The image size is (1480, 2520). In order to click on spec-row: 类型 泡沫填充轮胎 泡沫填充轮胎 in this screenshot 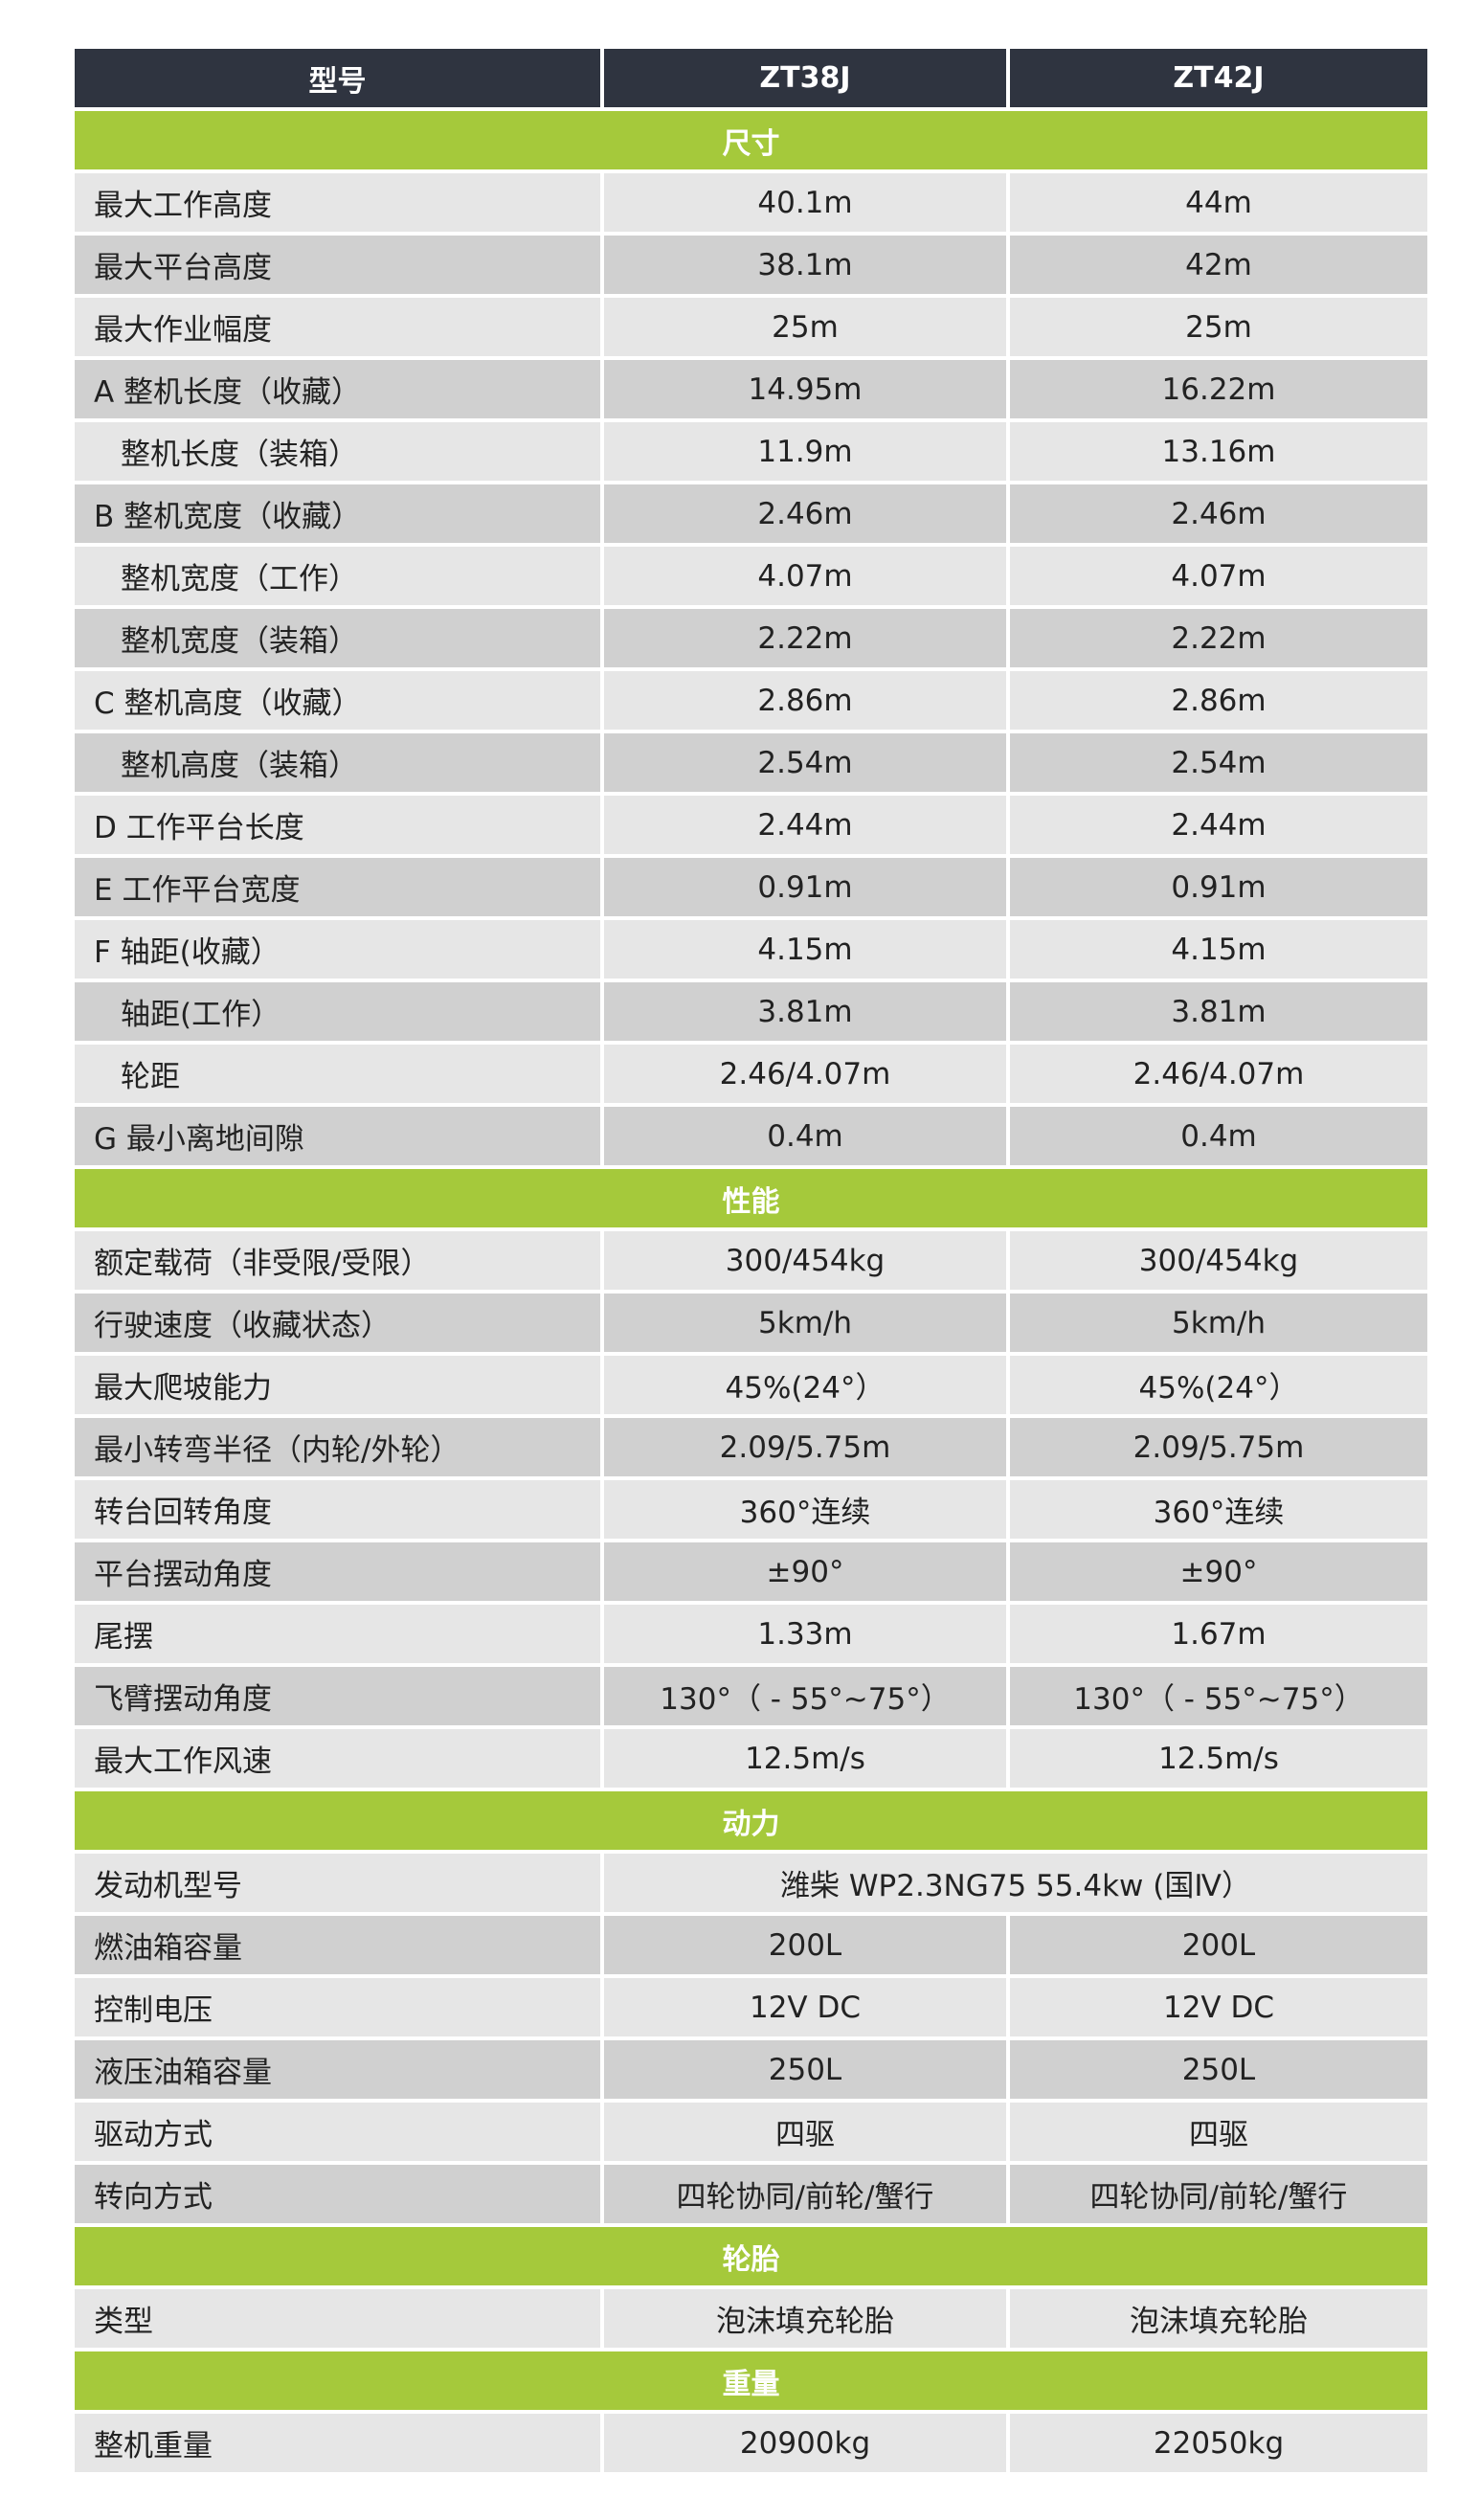, I will do `click(751, 2319)`.